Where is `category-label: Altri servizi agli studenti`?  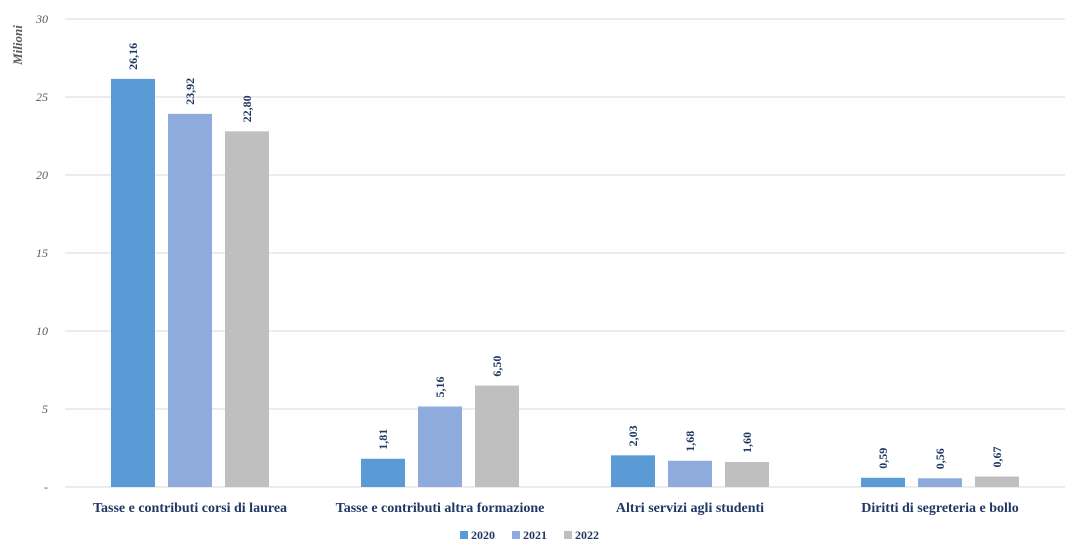 category-label: Altri servizi agli studenti is located at coordinates (690, 508).